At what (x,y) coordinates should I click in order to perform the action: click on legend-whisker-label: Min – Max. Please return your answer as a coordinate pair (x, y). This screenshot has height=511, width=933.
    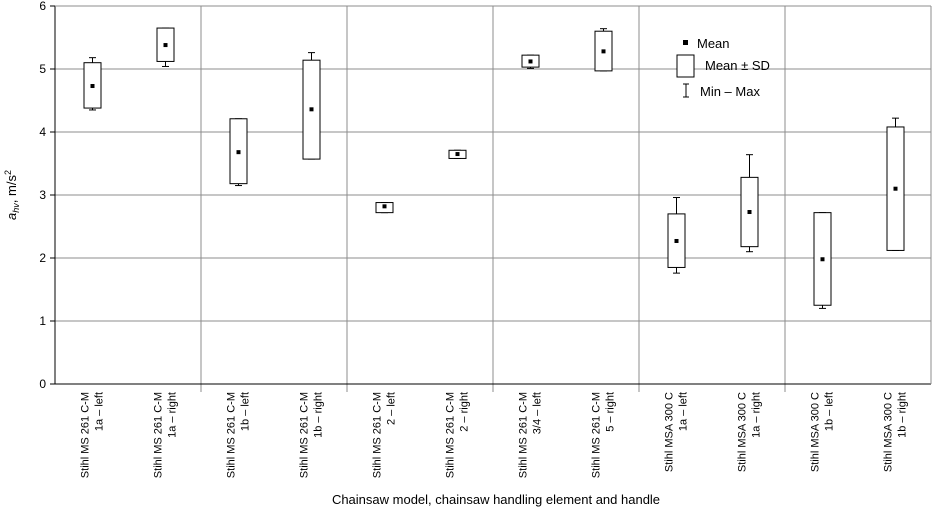
    Looking at the image, I should click on (730, 91).